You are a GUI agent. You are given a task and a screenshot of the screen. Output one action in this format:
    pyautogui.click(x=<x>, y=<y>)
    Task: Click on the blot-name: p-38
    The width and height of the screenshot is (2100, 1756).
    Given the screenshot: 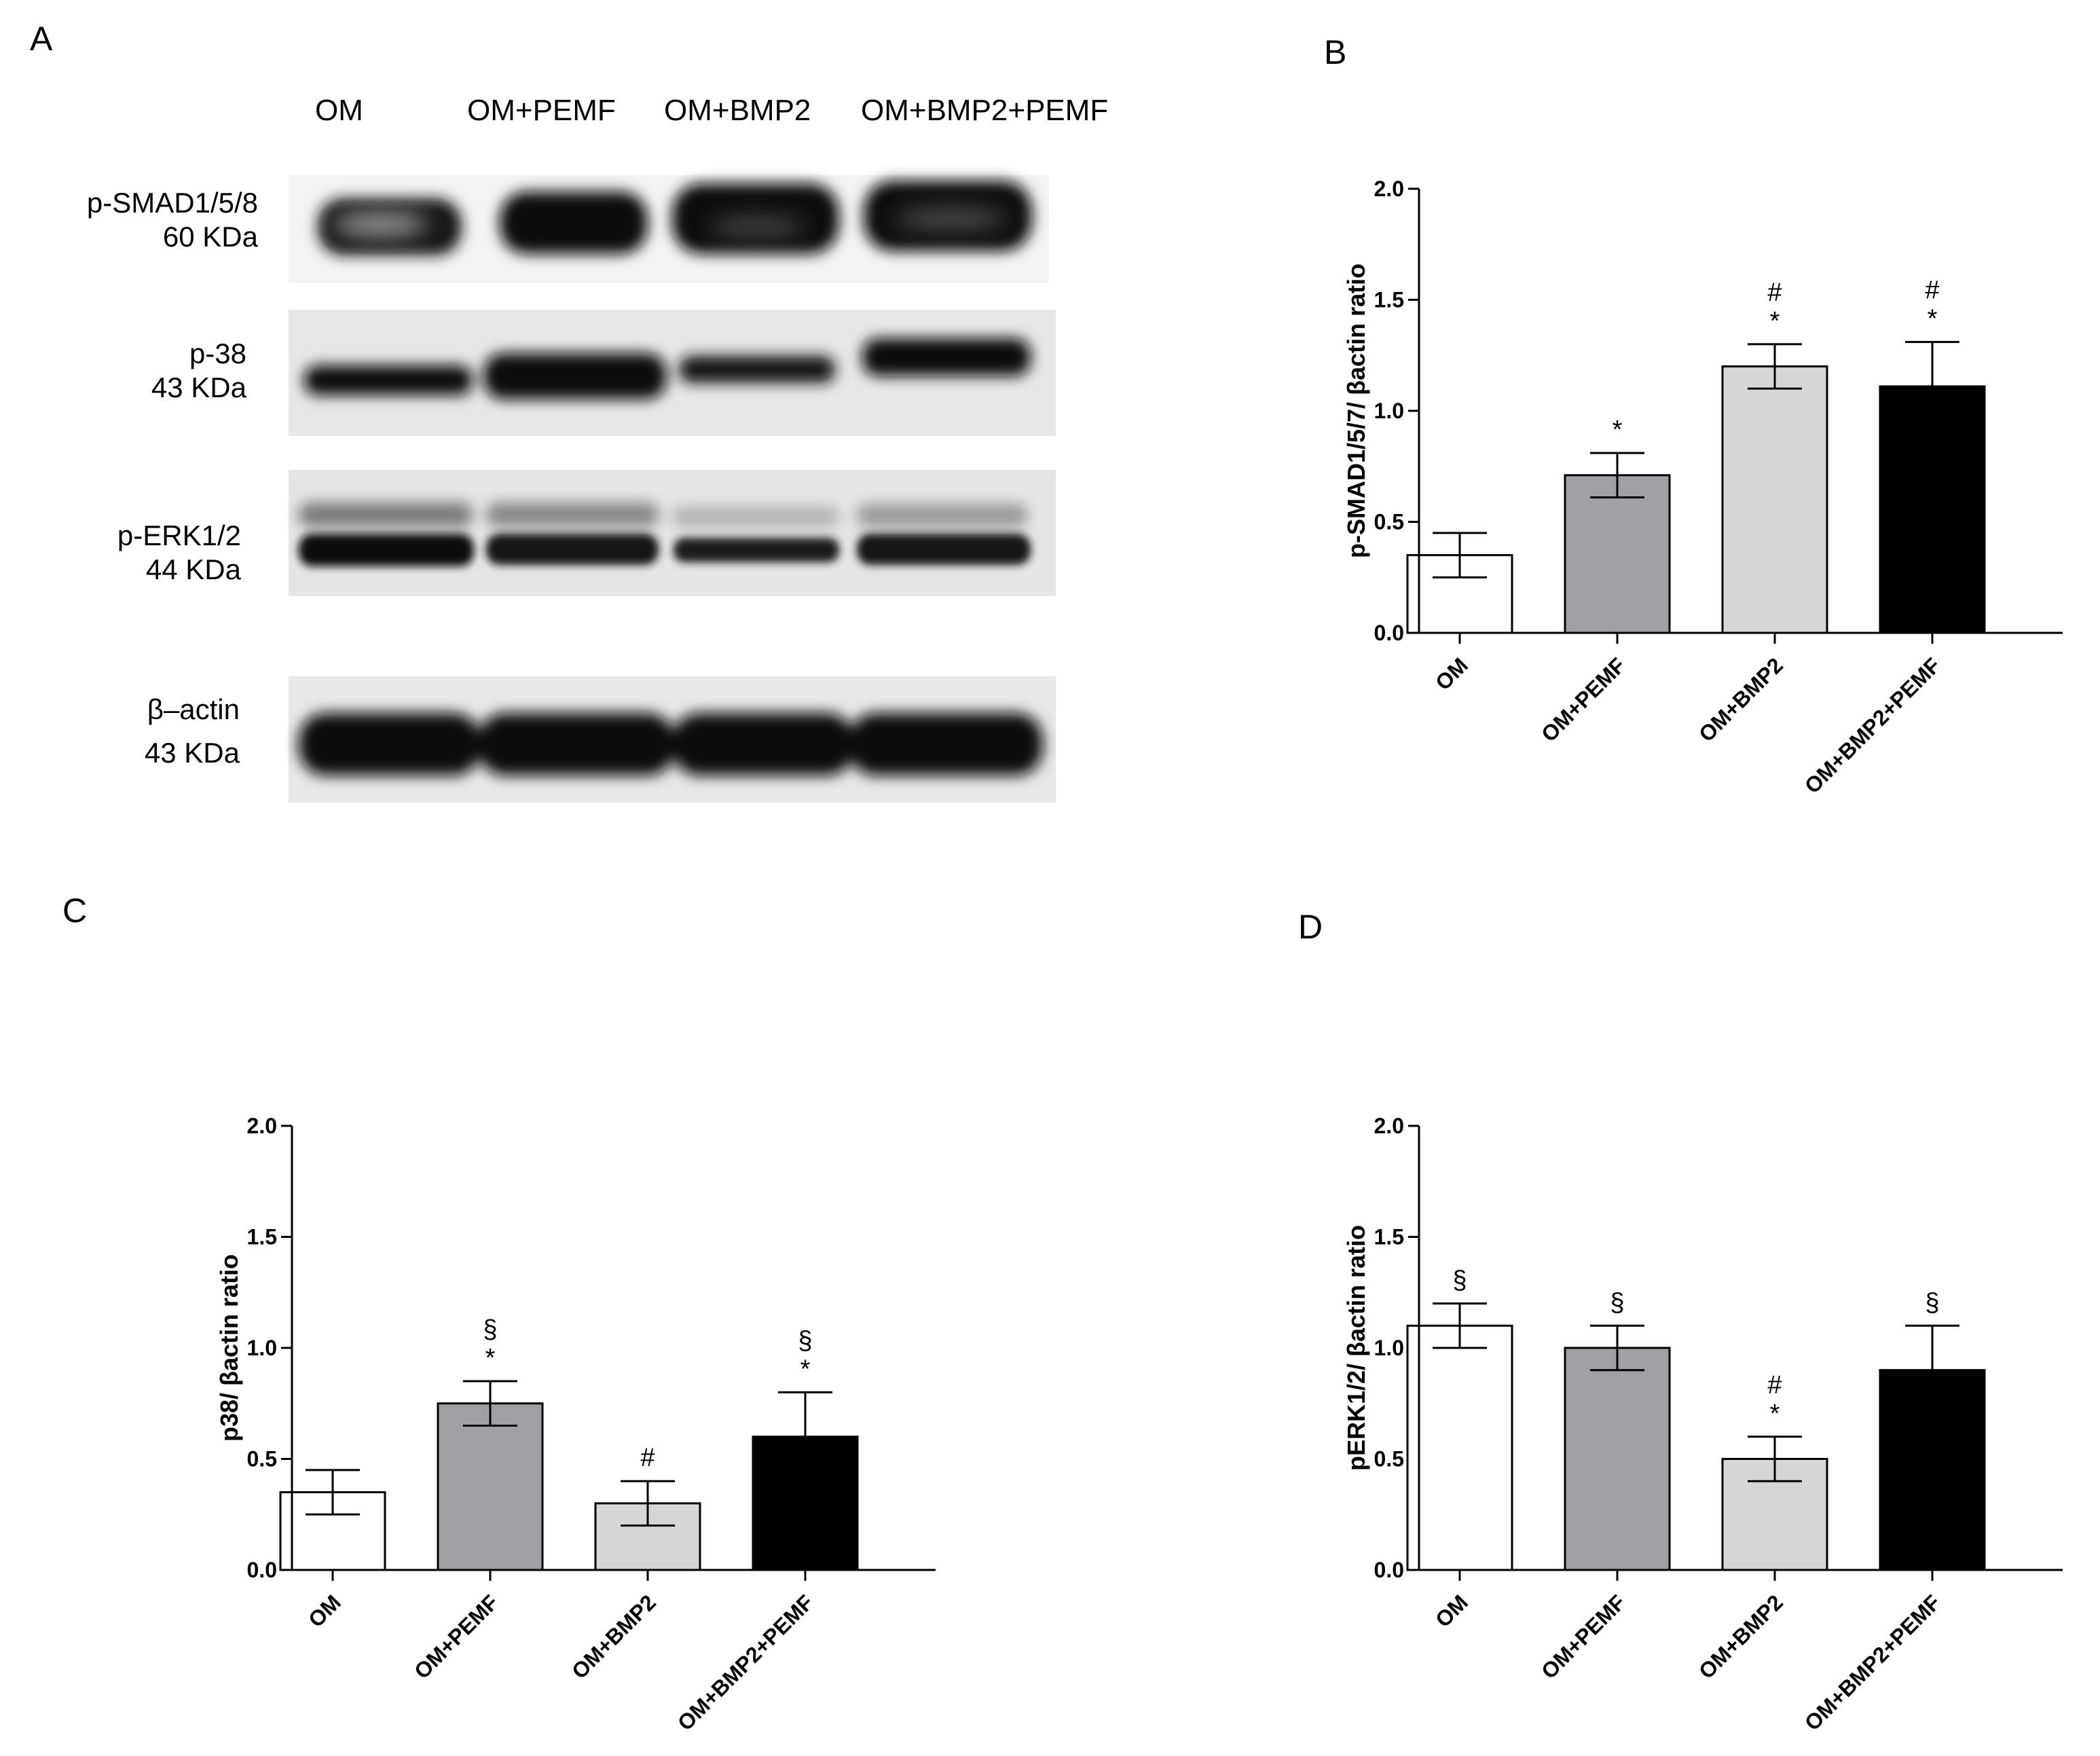 What is the action you would take?
    pyautogui.click(x=218, y=353)
    